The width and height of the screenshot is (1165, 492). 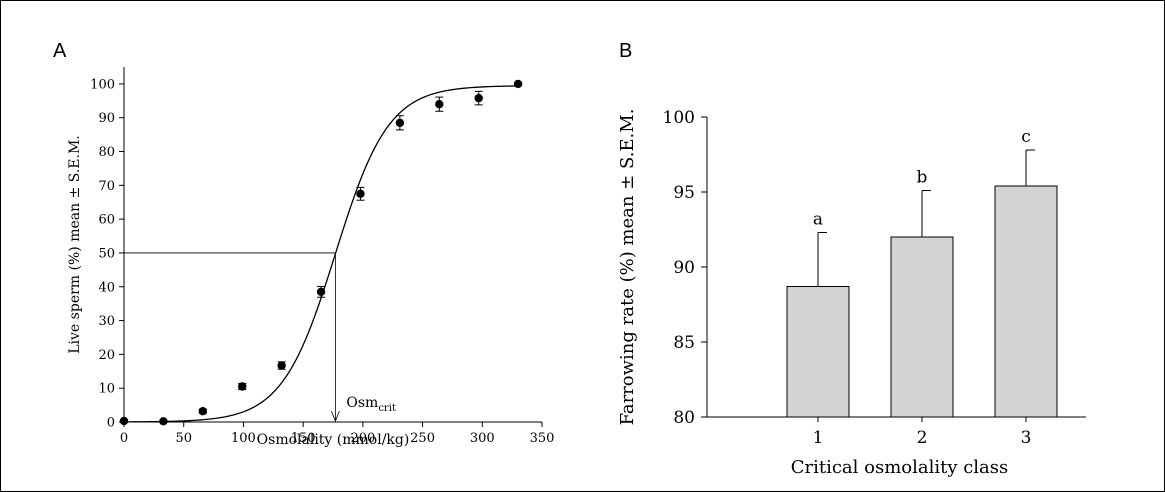 What do you see at coordinates (900, 467) in the screenshot?
I see `x-axis-label: Critical osmolality class` at bounding box center [900, 467].